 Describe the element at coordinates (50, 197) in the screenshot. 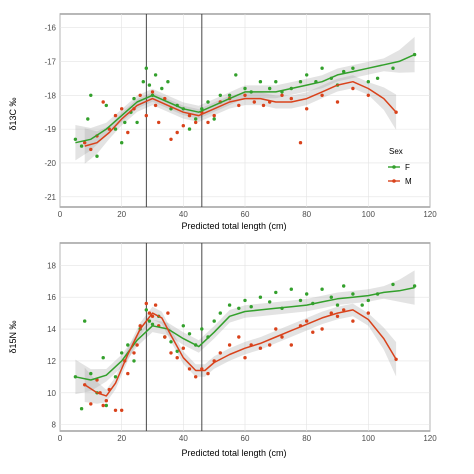

I see `y-tick-label: -21` at that location.